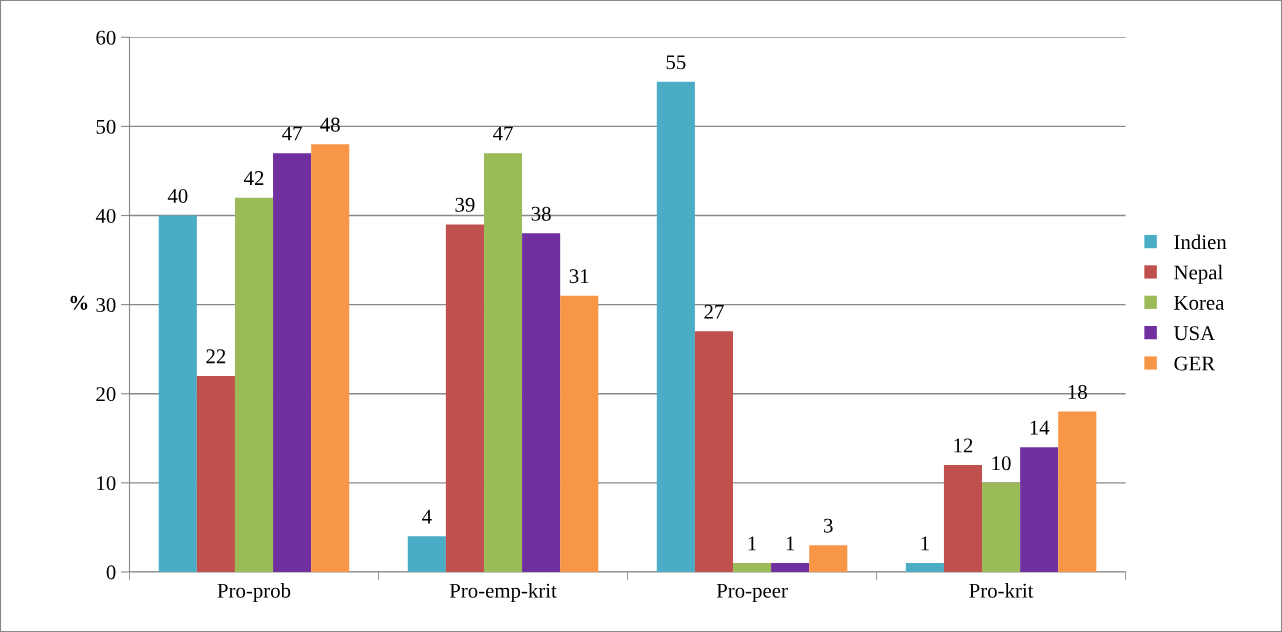 The width and height of the screenshot is (1282, 632). I want to click on y-tick-label: 30, so click(106, 305).